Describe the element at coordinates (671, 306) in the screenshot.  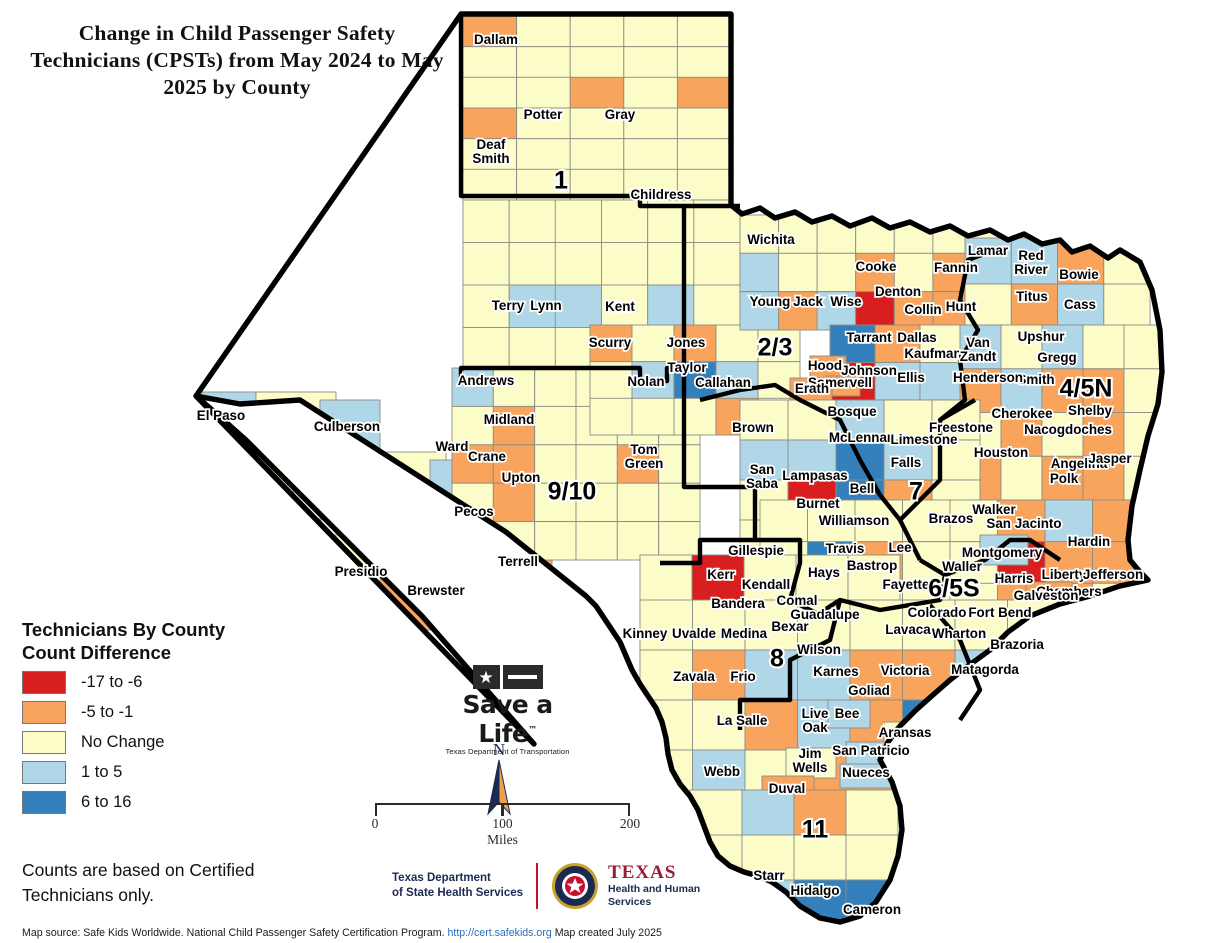
I see `county-kent` at that location.